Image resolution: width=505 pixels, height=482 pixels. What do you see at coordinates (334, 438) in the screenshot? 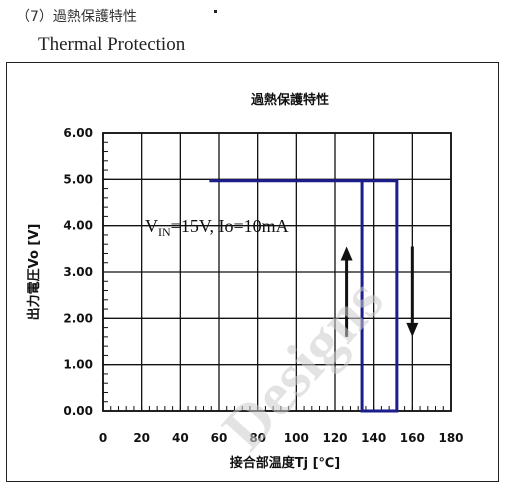
I see `x-tick-label-6: 120` at bounding box center [334, 438].